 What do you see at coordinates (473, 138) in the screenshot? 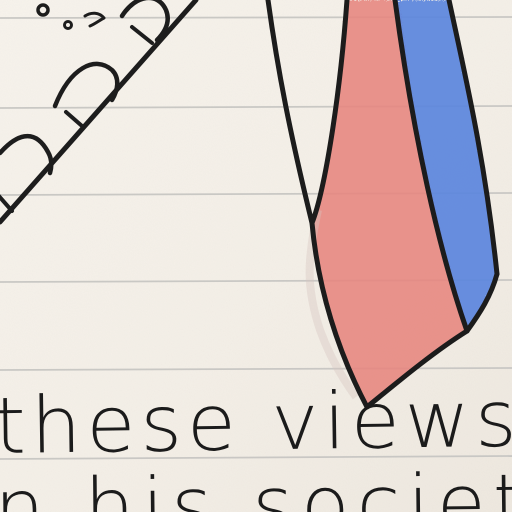
I see `tie-right-outline` at bounding box center [473, 138].